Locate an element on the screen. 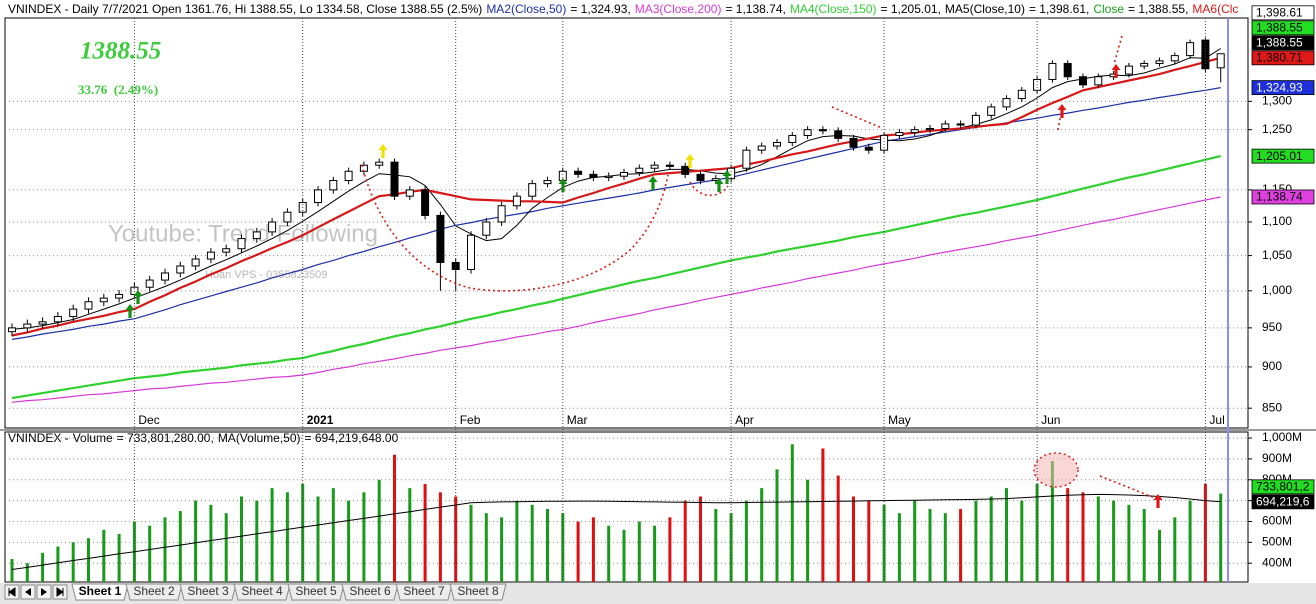 Image resolution: width=1316 pixels, height=604 pixels. volume-ma-line is located at coordinates (616, 531).